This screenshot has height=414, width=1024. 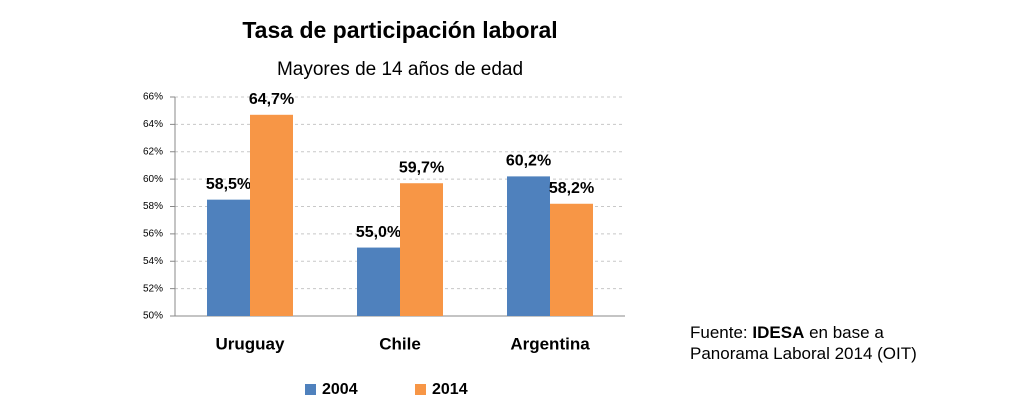 What do you see at coordinates (399, 30) in the screenshot?
I see `chart-title: Tasa de participación laboral` at bounding box center [399, 30].